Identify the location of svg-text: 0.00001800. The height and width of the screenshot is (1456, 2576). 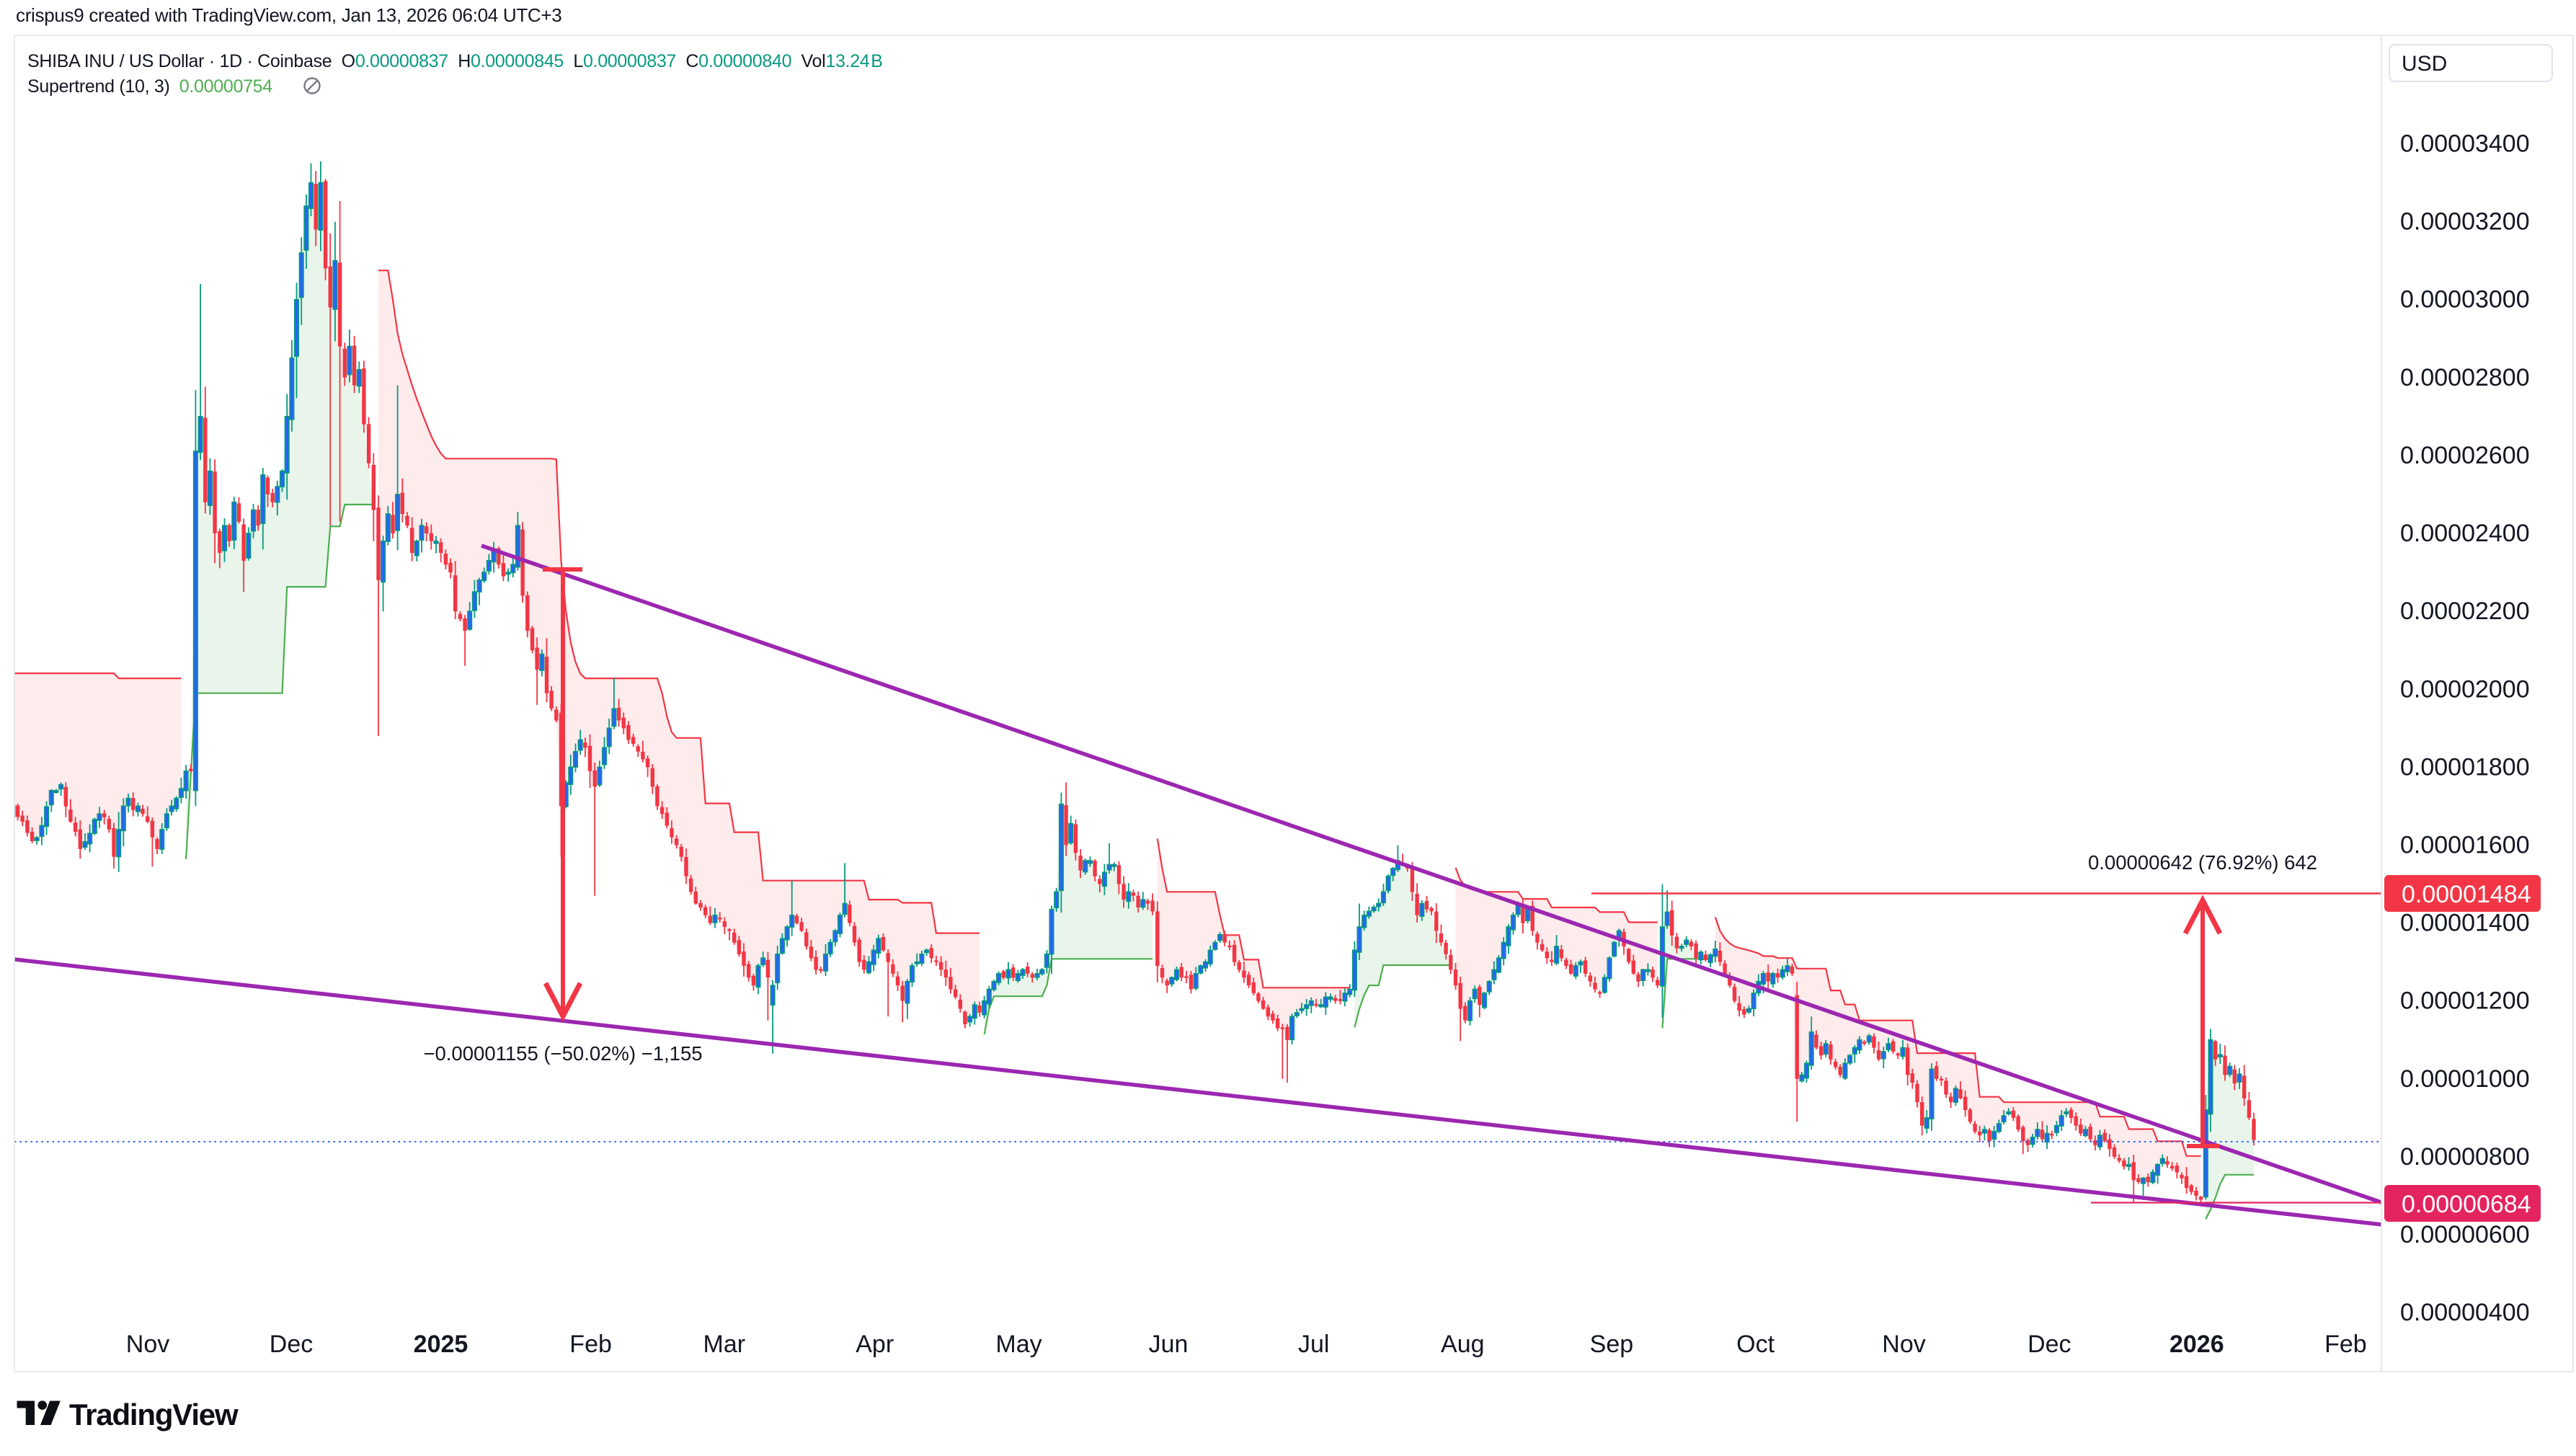
(2465, 767).